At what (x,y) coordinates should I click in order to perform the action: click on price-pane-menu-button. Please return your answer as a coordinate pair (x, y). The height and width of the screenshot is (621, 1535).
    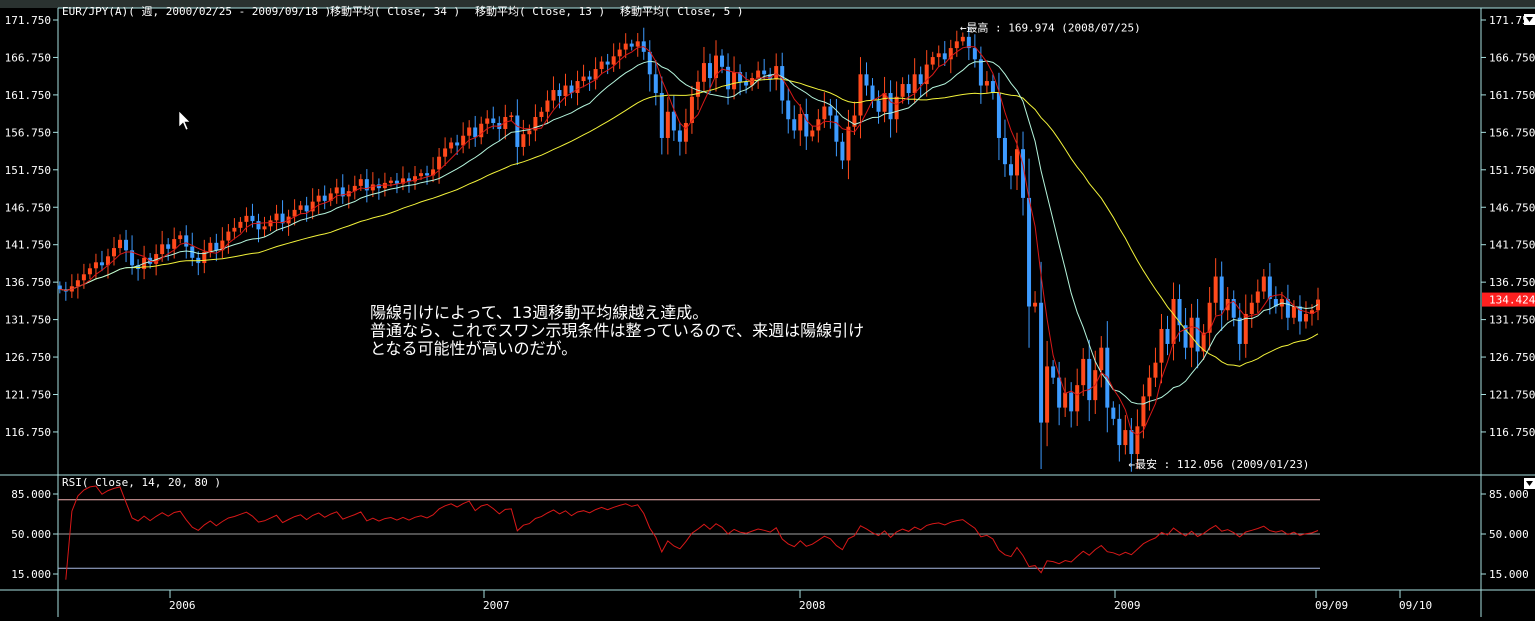
    Looking at the image, I should click on (1529, 19).